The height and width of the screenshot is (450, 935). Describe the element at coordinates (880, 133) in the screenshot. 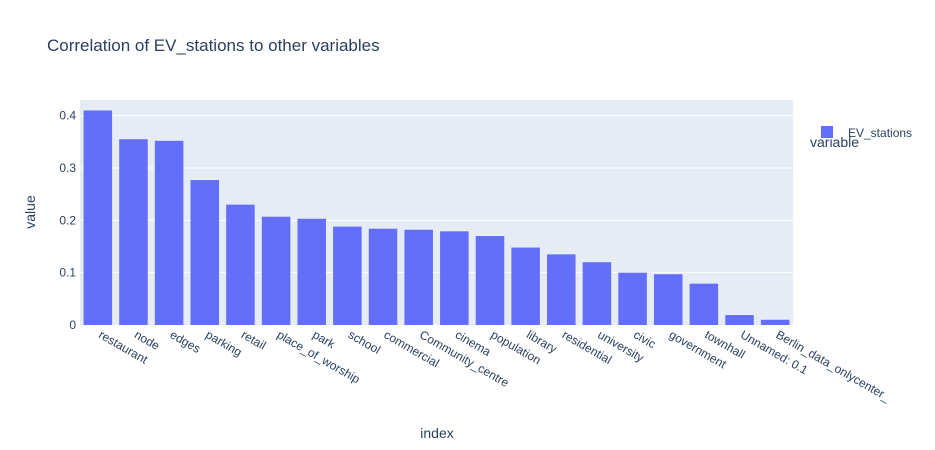

I see `legend-item-ev-stations: EV_stations` at that location.